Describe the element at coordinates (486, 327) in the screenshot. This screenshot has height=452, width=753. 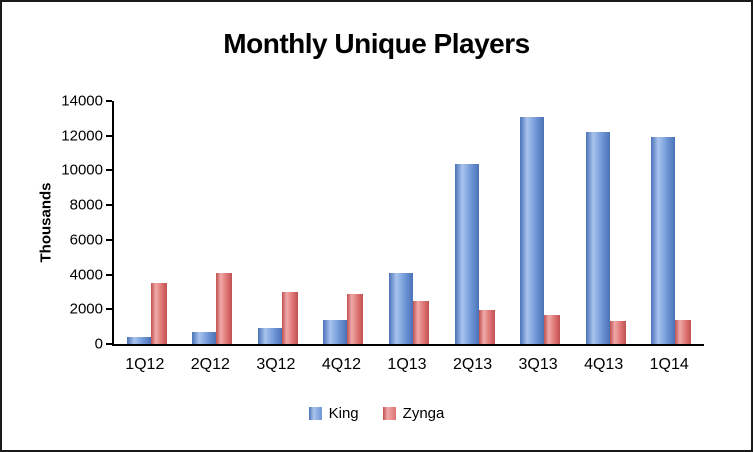
I see `bar-zynga-2q13` at that location.